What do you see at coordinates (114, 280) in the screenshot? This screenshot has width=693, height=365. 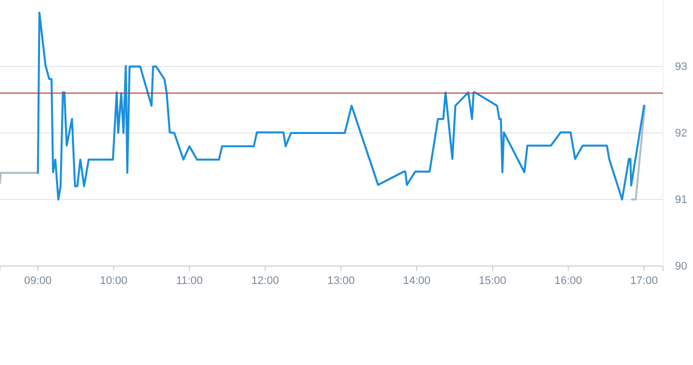 I see `x-tick-label: 10:00` at bounding box center [114, 280].